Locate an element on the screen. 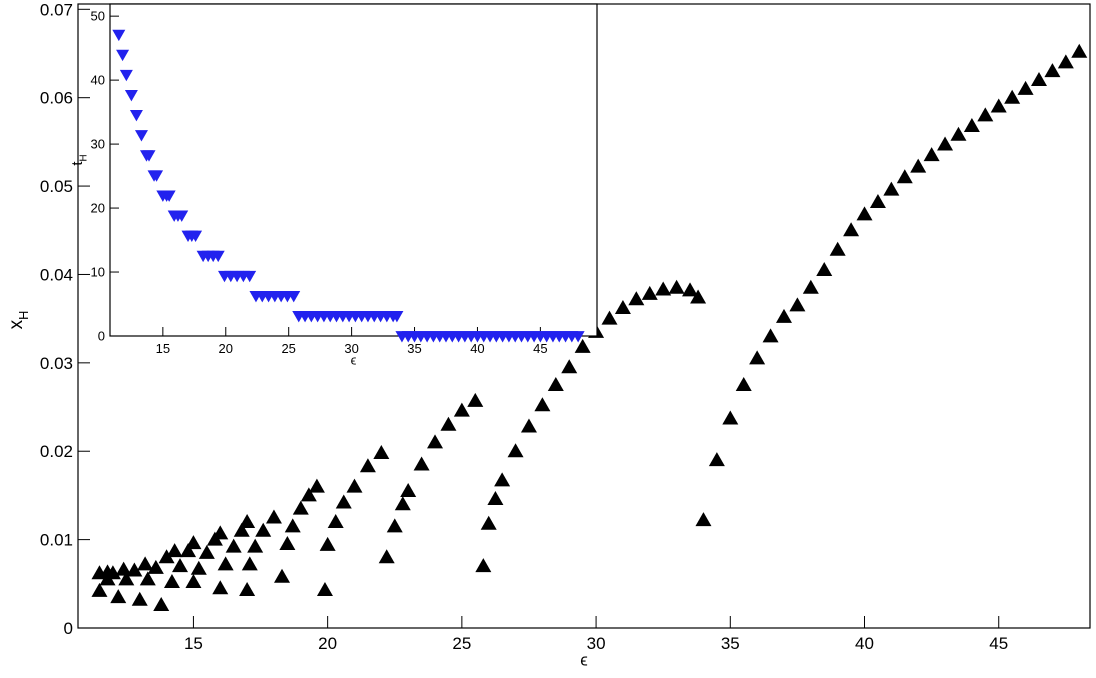 The width and height of the screenshot is (1096, 678). x-tick-label: 40 is located at coordinates (477, 348).